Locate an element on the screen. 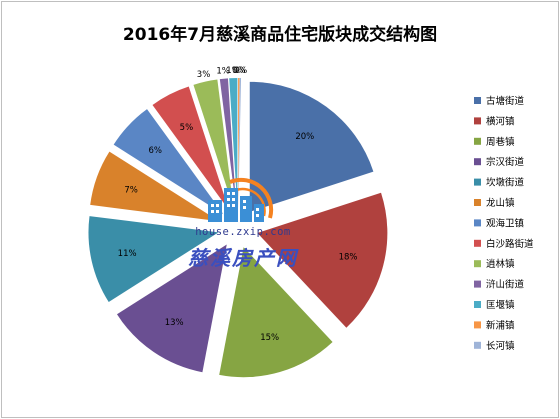 The height and width of the screenshot is (419, 560). slice-label-13: 0% is located at coordinates (241, 71).